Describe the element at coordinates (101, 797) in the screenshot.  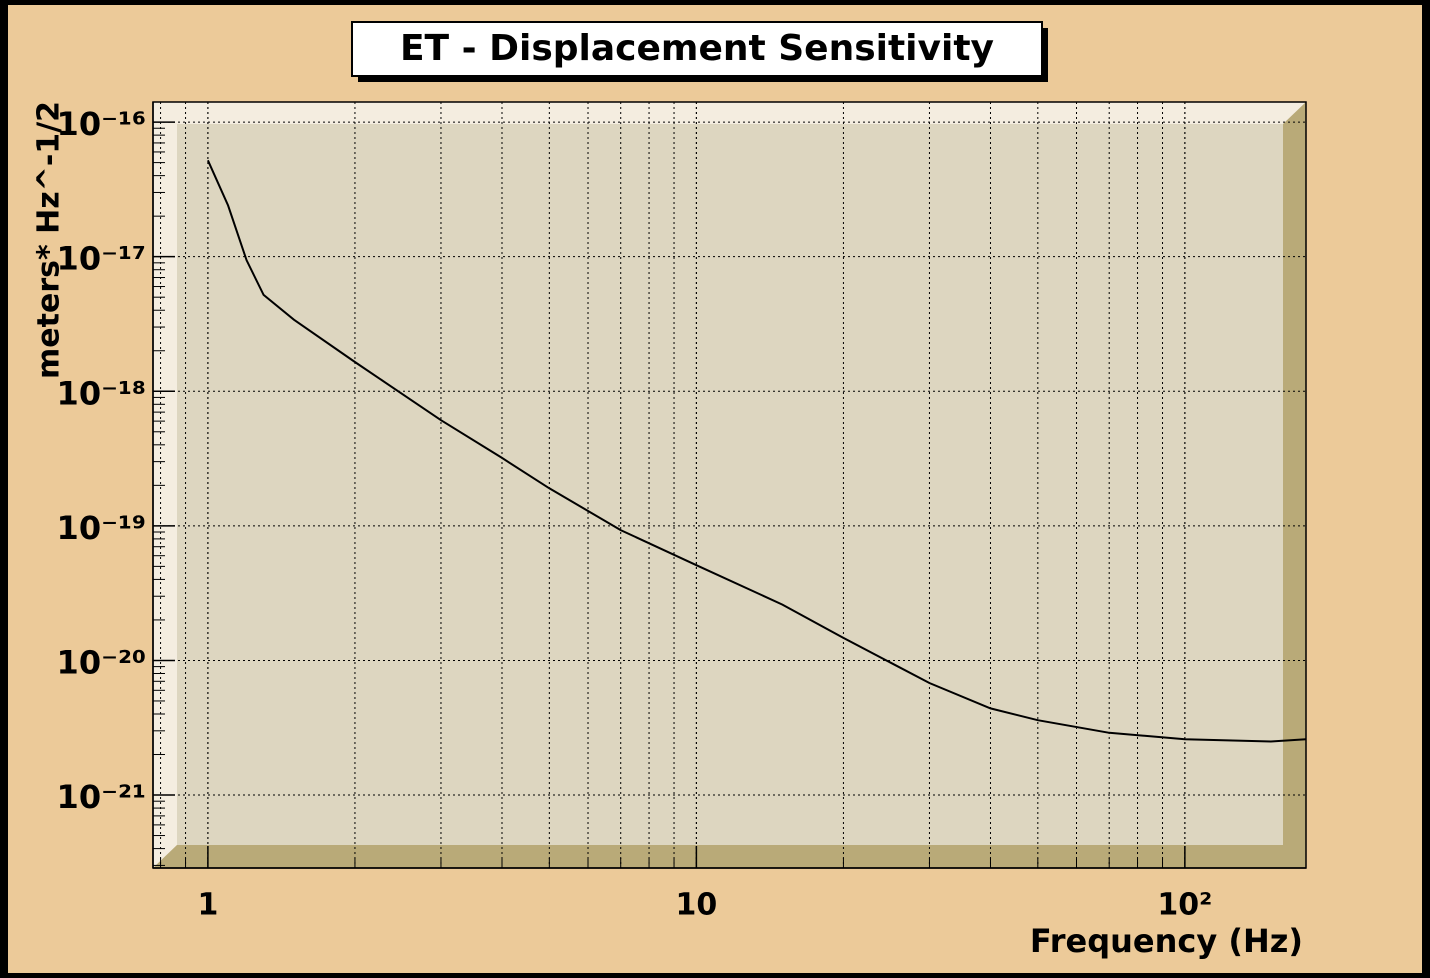
I see `y-tick-label: 10⁻²¹` at that location.